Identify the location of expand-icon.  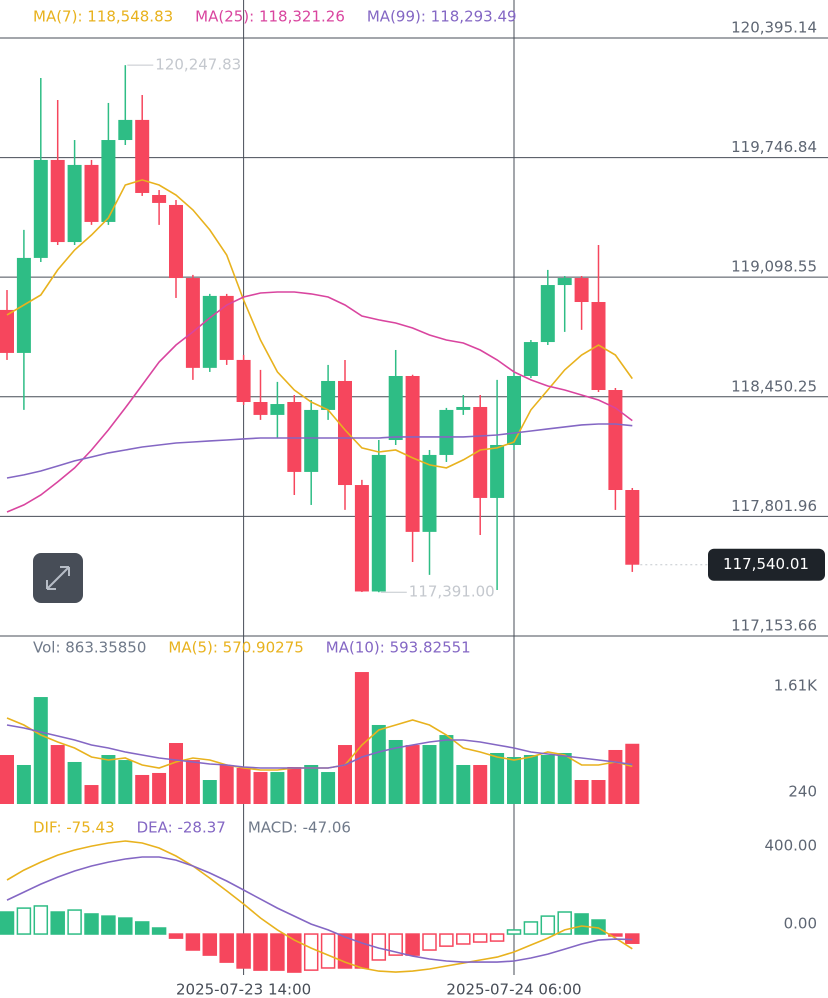
(58, 578).